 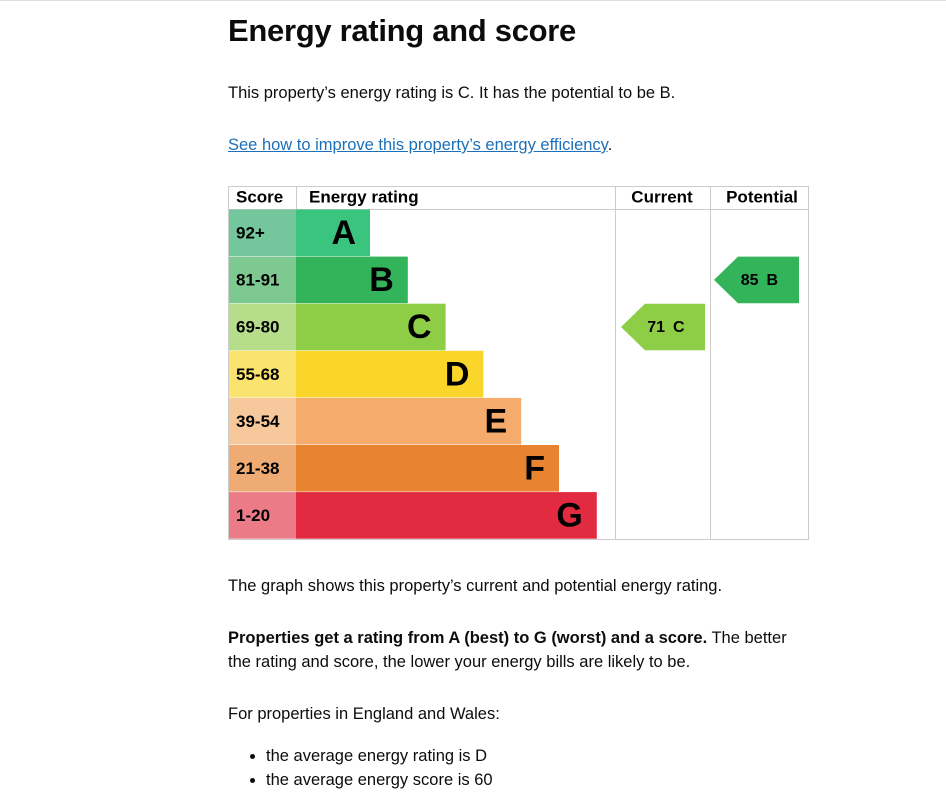 What do you see at coordinates (253, 515) in the screenshot?
I see `score-range: 1-20` at bounding box center [253, 515].